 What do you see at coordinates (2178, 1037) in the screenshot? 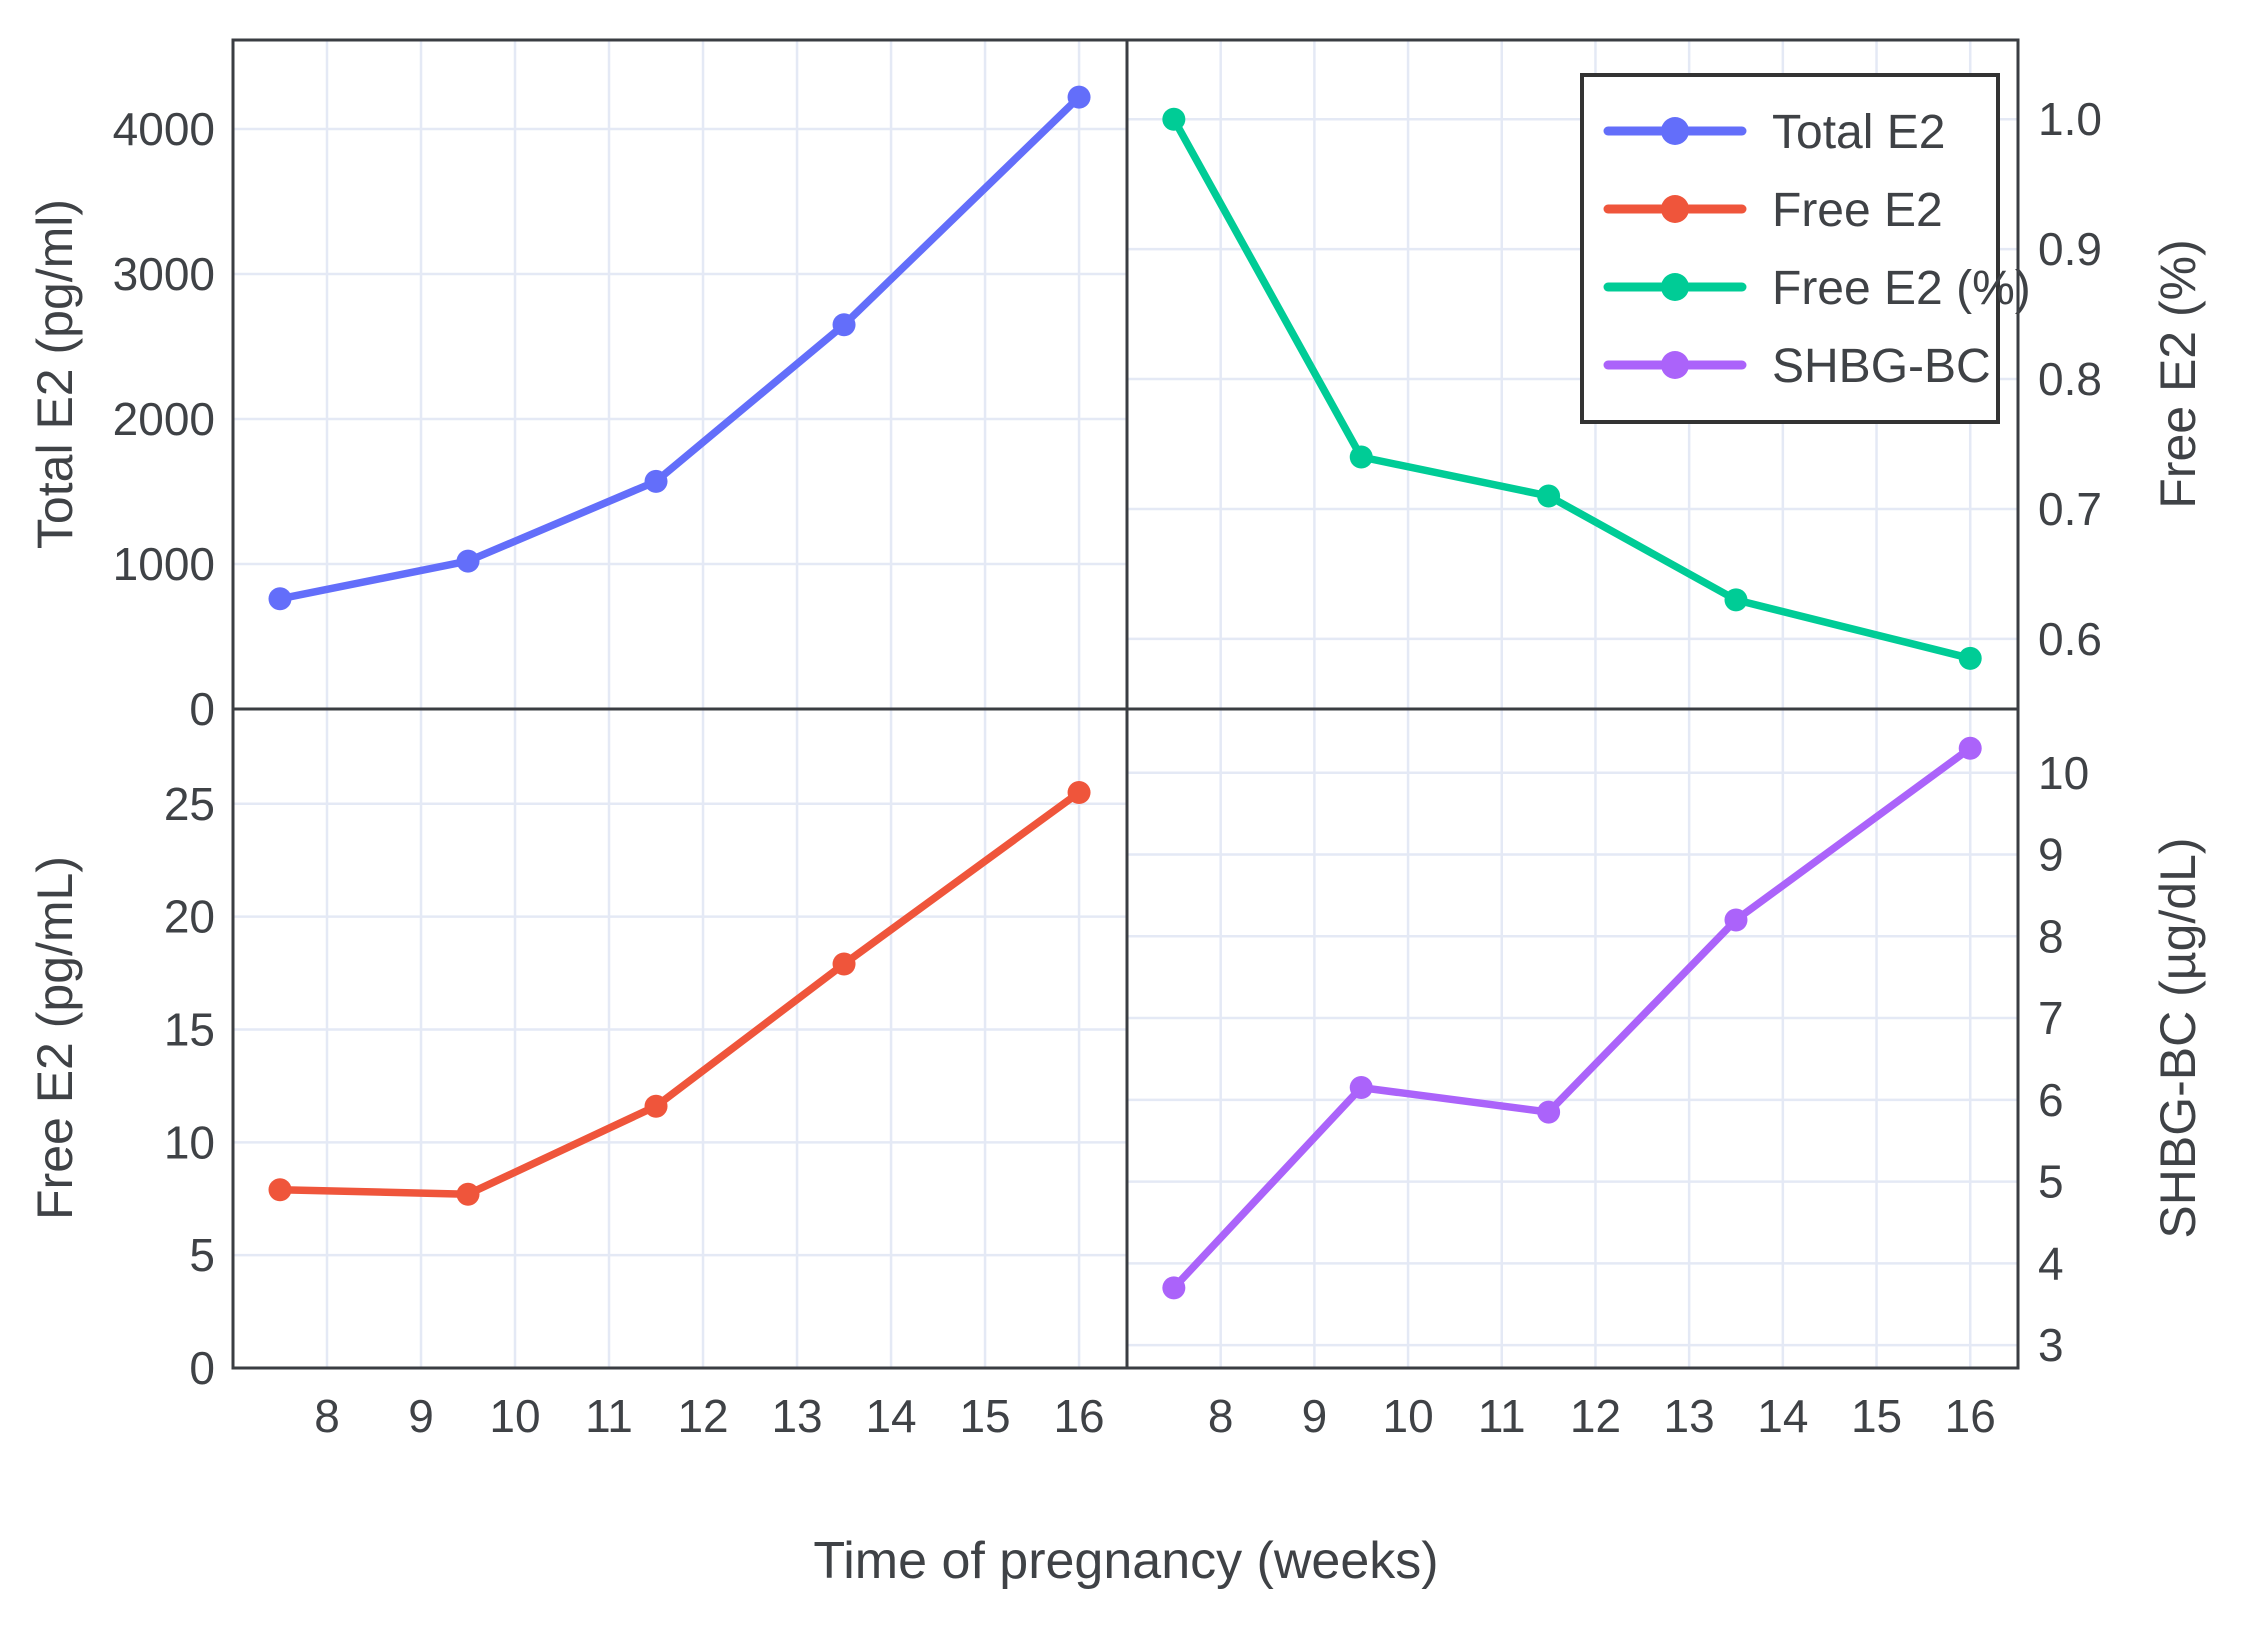
I see `y-axis-title-shbg-bc: SHBG-BC (µg/dL)` at bounding box center [2178, 1037].